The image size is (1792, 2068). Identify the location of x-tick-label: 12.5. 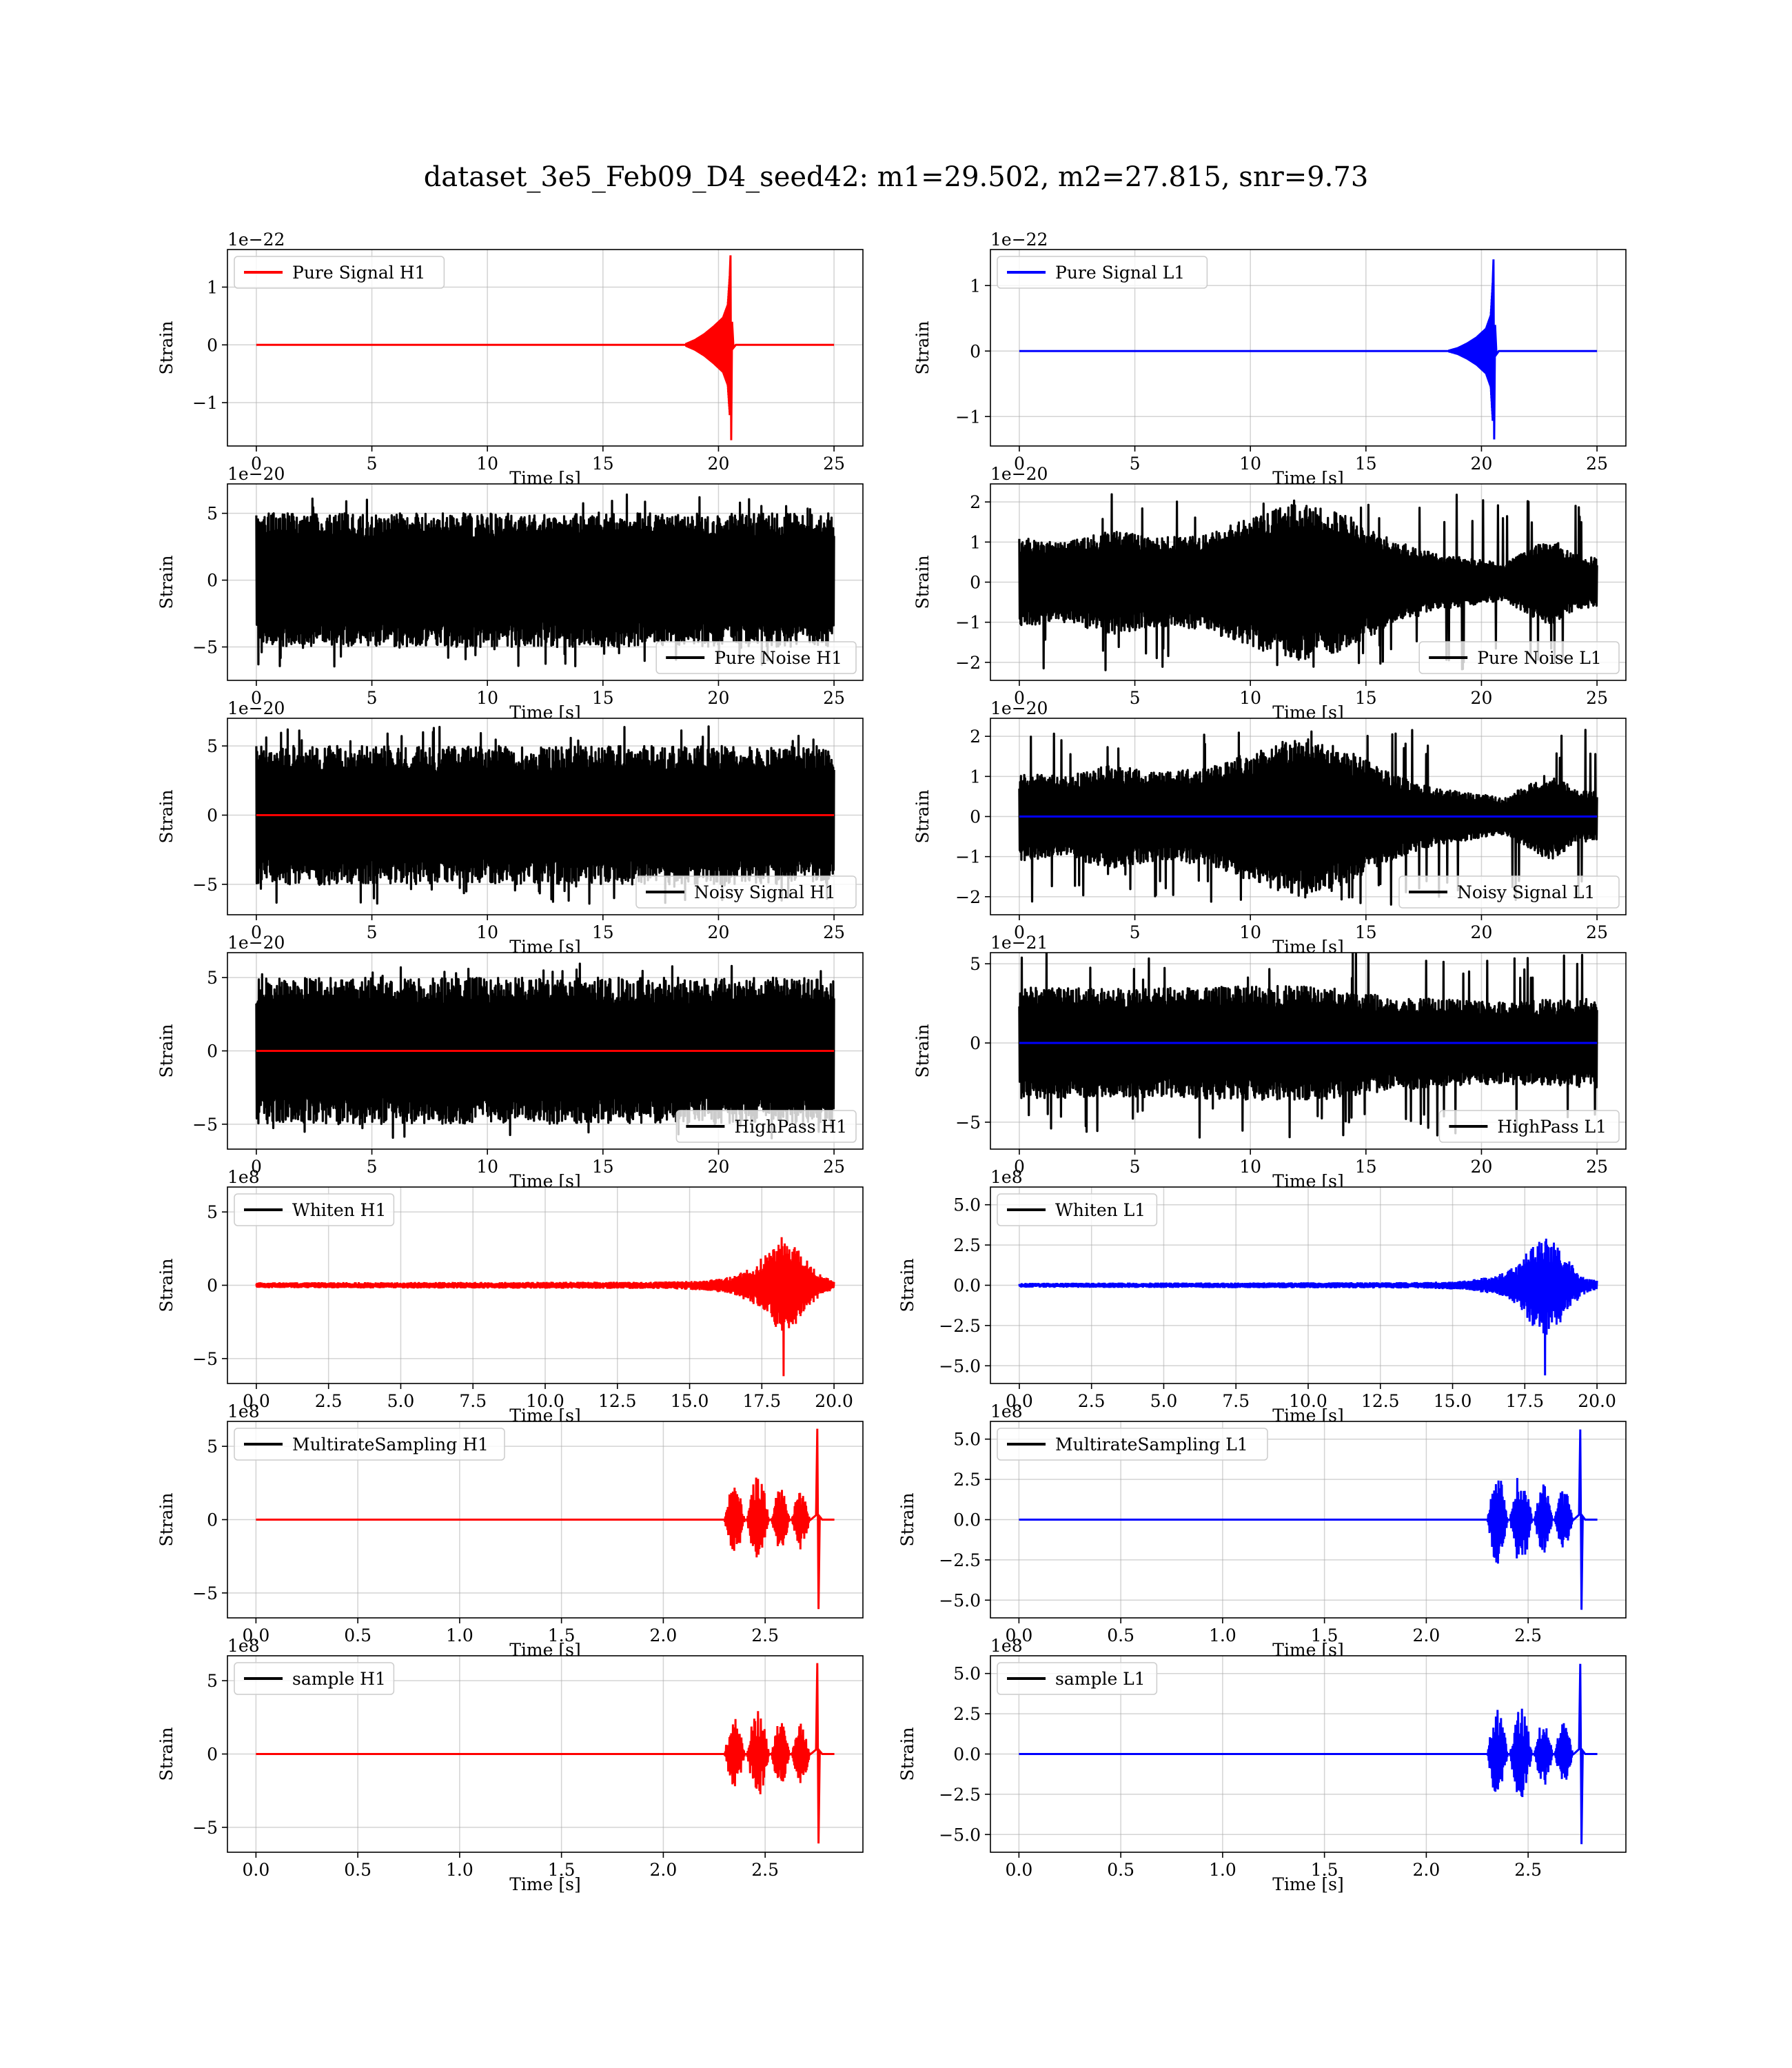
(1380, 1401).